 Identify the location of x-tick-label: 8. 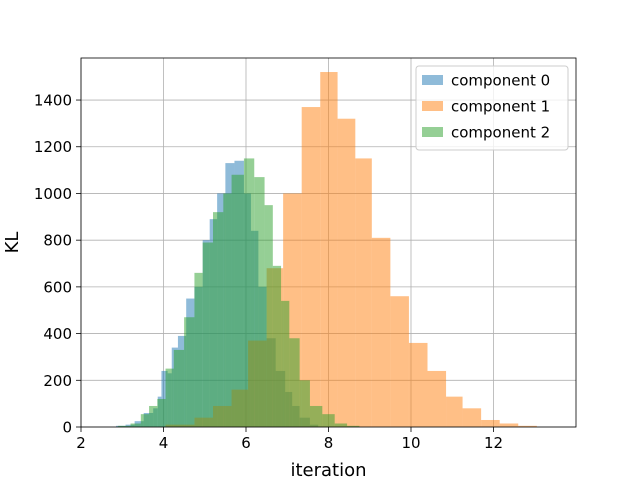
(329, 443).